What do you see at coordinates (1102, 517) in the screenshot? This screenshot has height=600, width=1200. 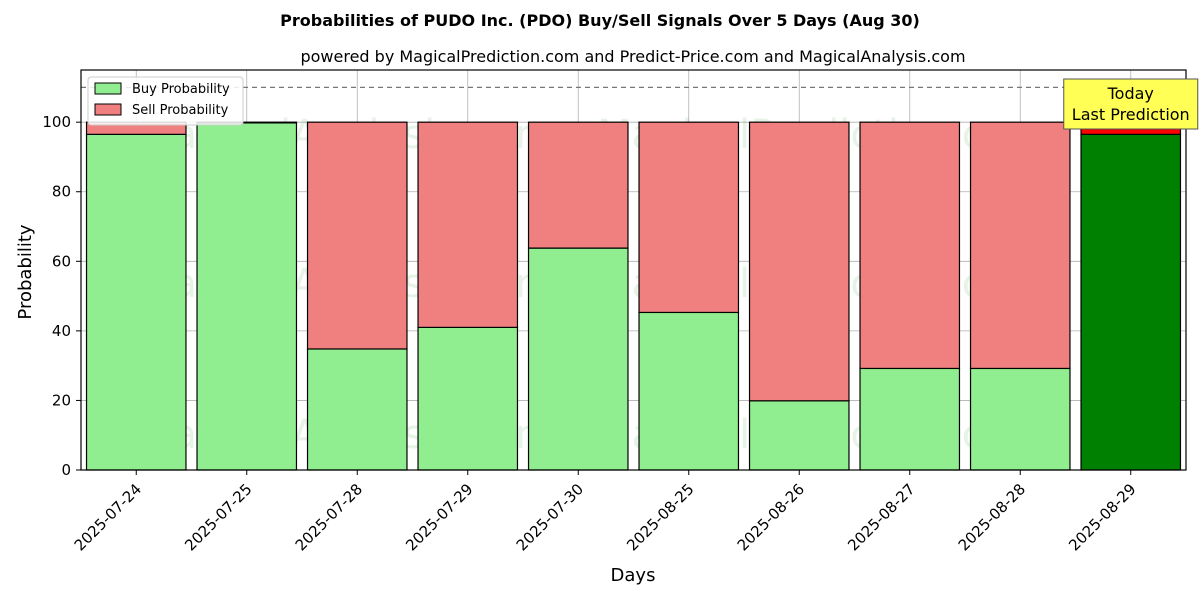 I see `x-tick-label: 2025-08-29` at bounding box center [1102, 517].